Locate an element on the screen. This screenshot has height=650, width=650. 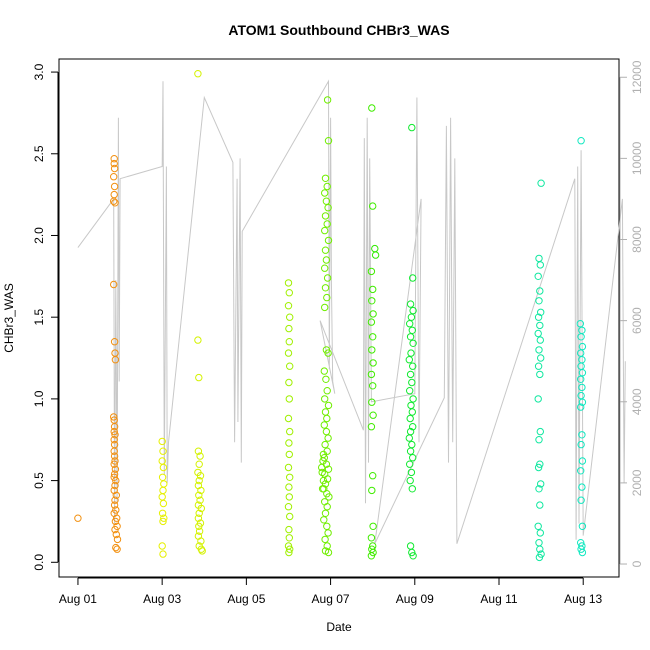
y-tick-label: 2.0 is located at coordinates (39, 235).